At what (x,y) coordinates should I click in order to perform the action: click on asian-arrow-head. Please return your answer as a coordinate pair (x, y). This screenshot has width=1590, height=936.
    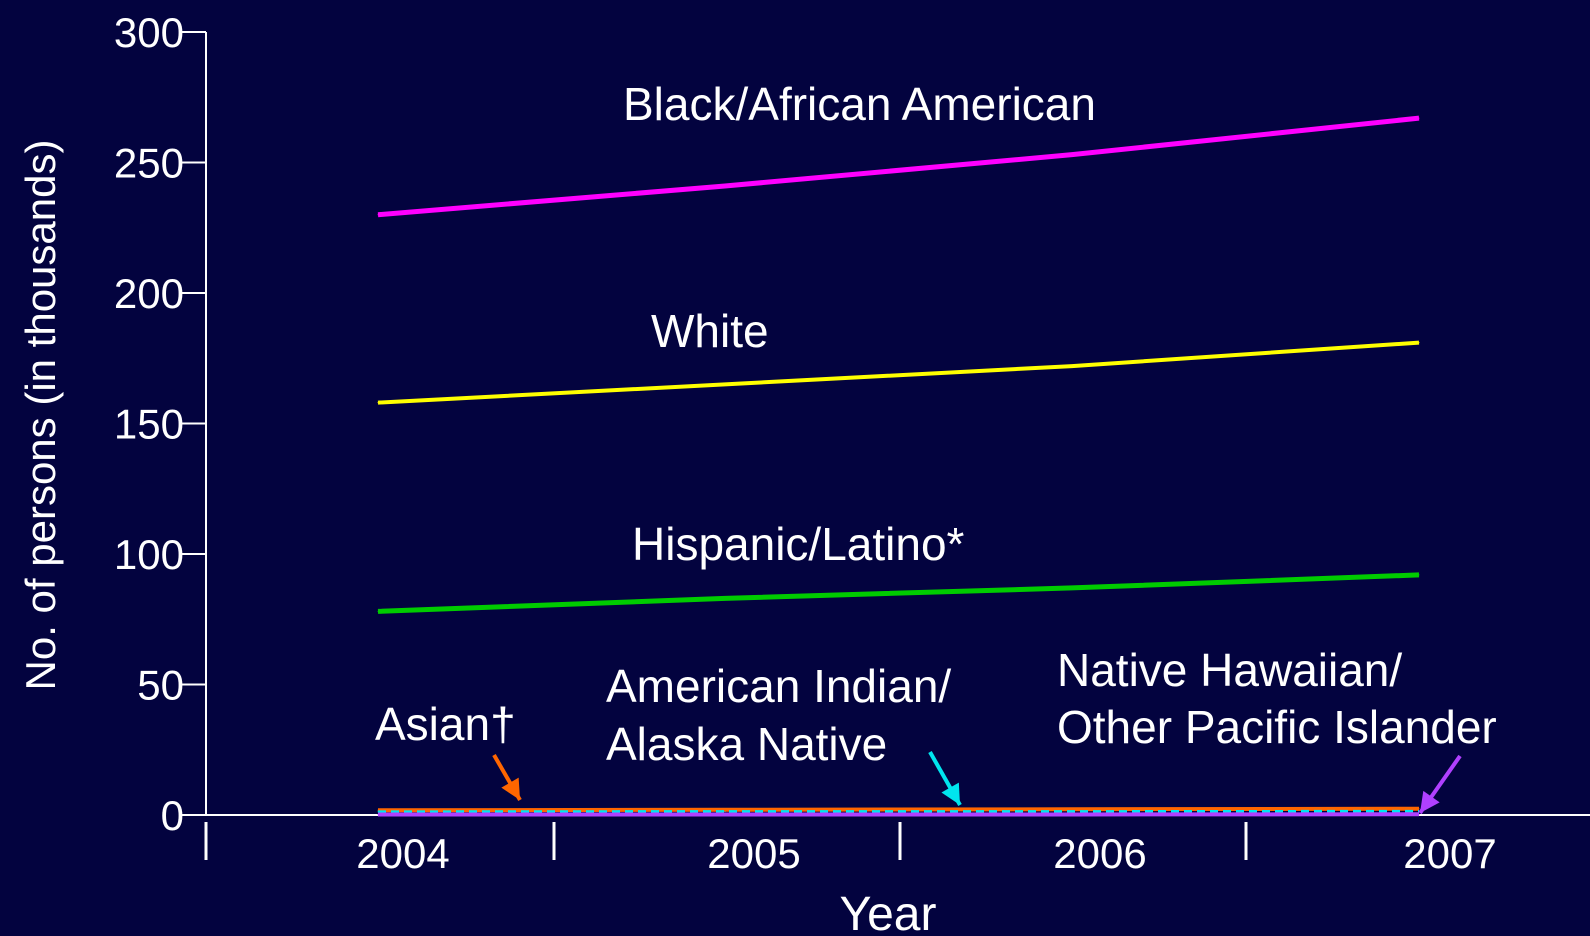
    Looking at the image, I should click on (510, 788).